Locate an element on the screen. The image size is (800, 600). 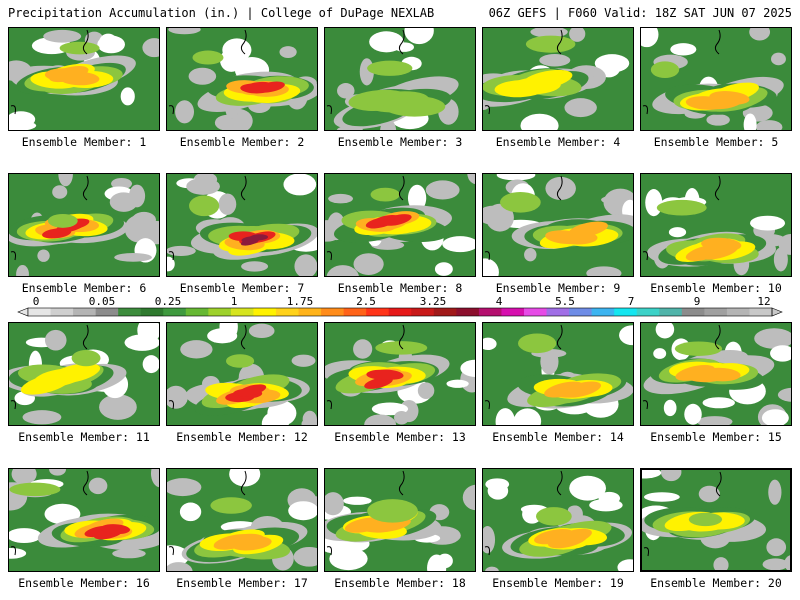
ensemble-member-label: Ensemble Member: 13 is located at coordinates (400, 437).